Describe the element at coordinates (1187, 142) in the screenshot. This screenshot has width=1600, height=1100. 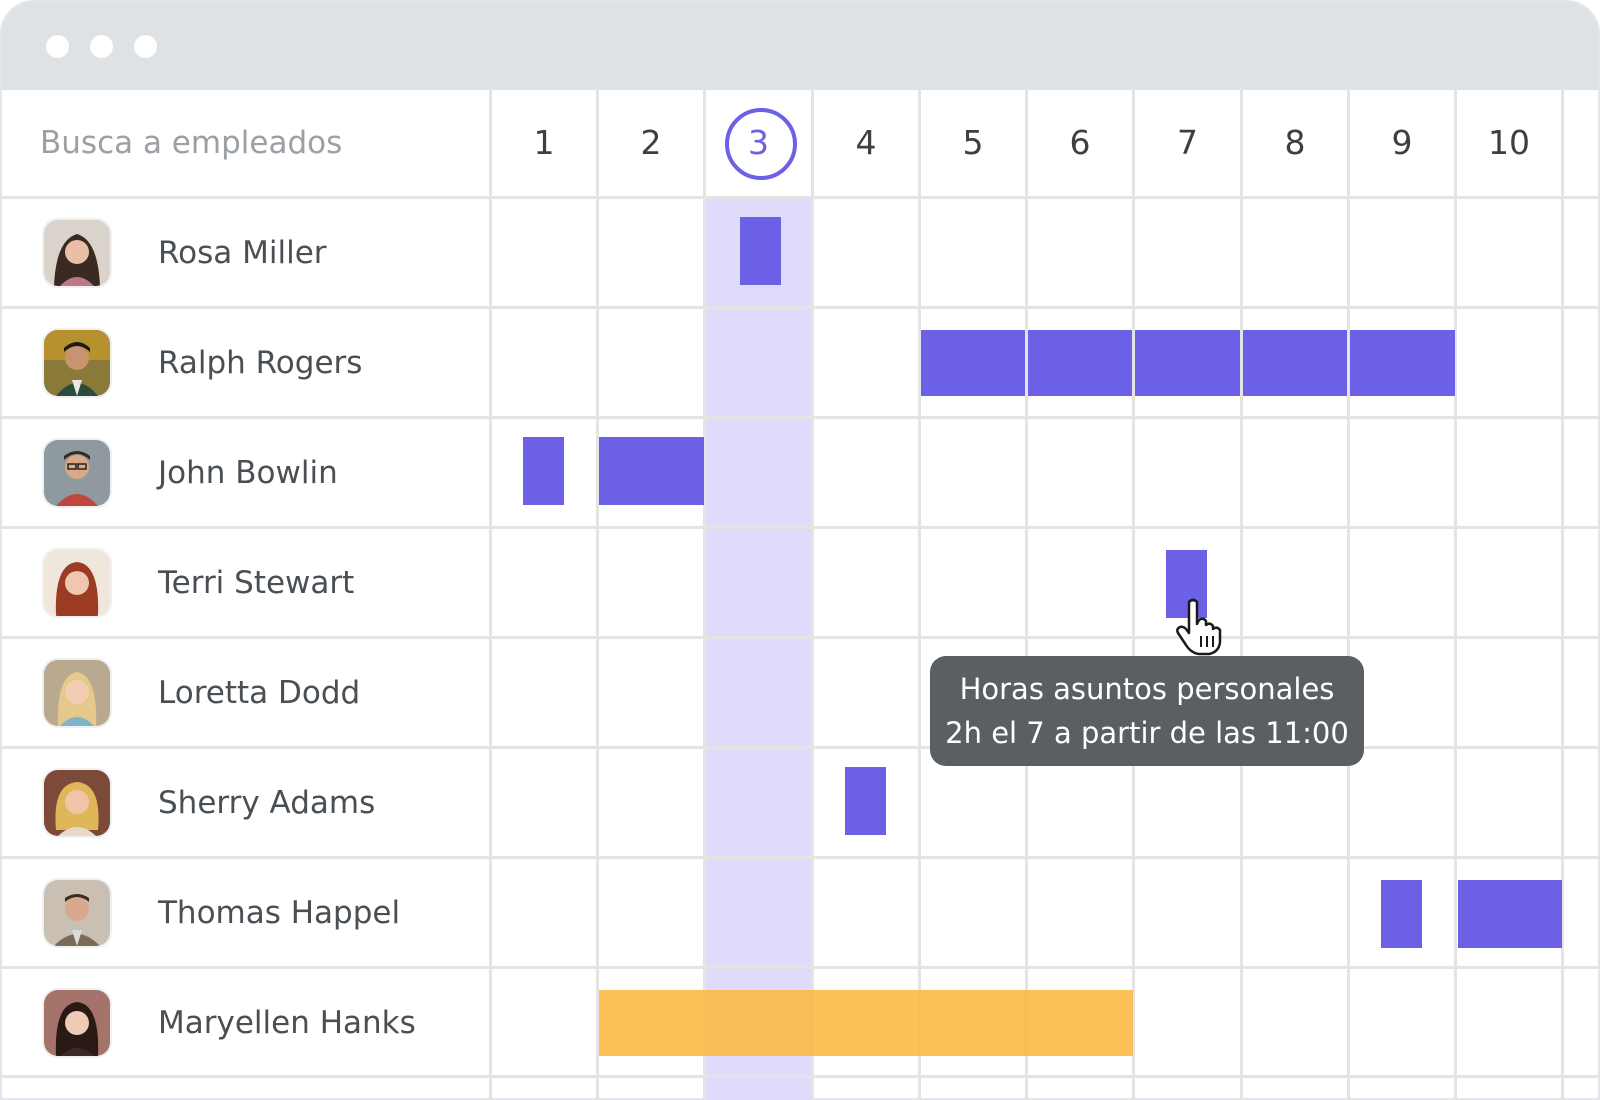
I see `day-header-7: 7` at that location.